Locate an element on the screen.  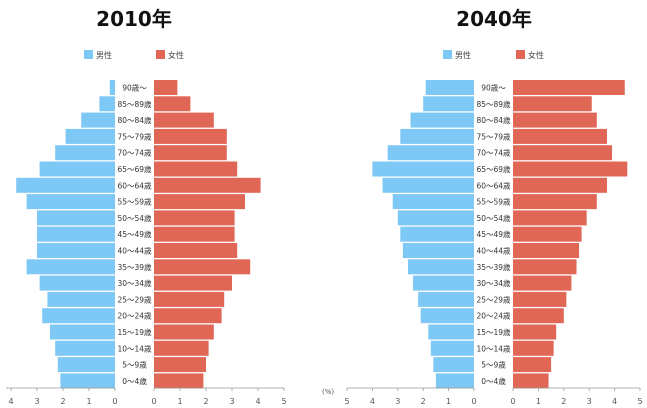
age-group-label: 45～49歳 is located at coordinates (493, 234).